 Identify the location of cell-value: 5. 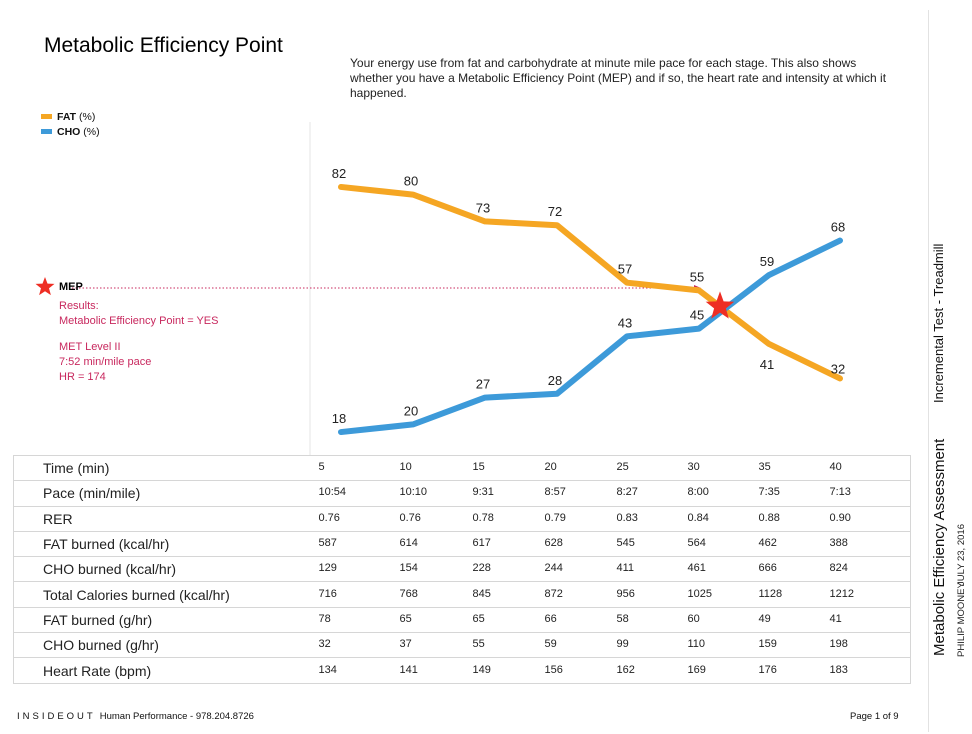
(321, 467).